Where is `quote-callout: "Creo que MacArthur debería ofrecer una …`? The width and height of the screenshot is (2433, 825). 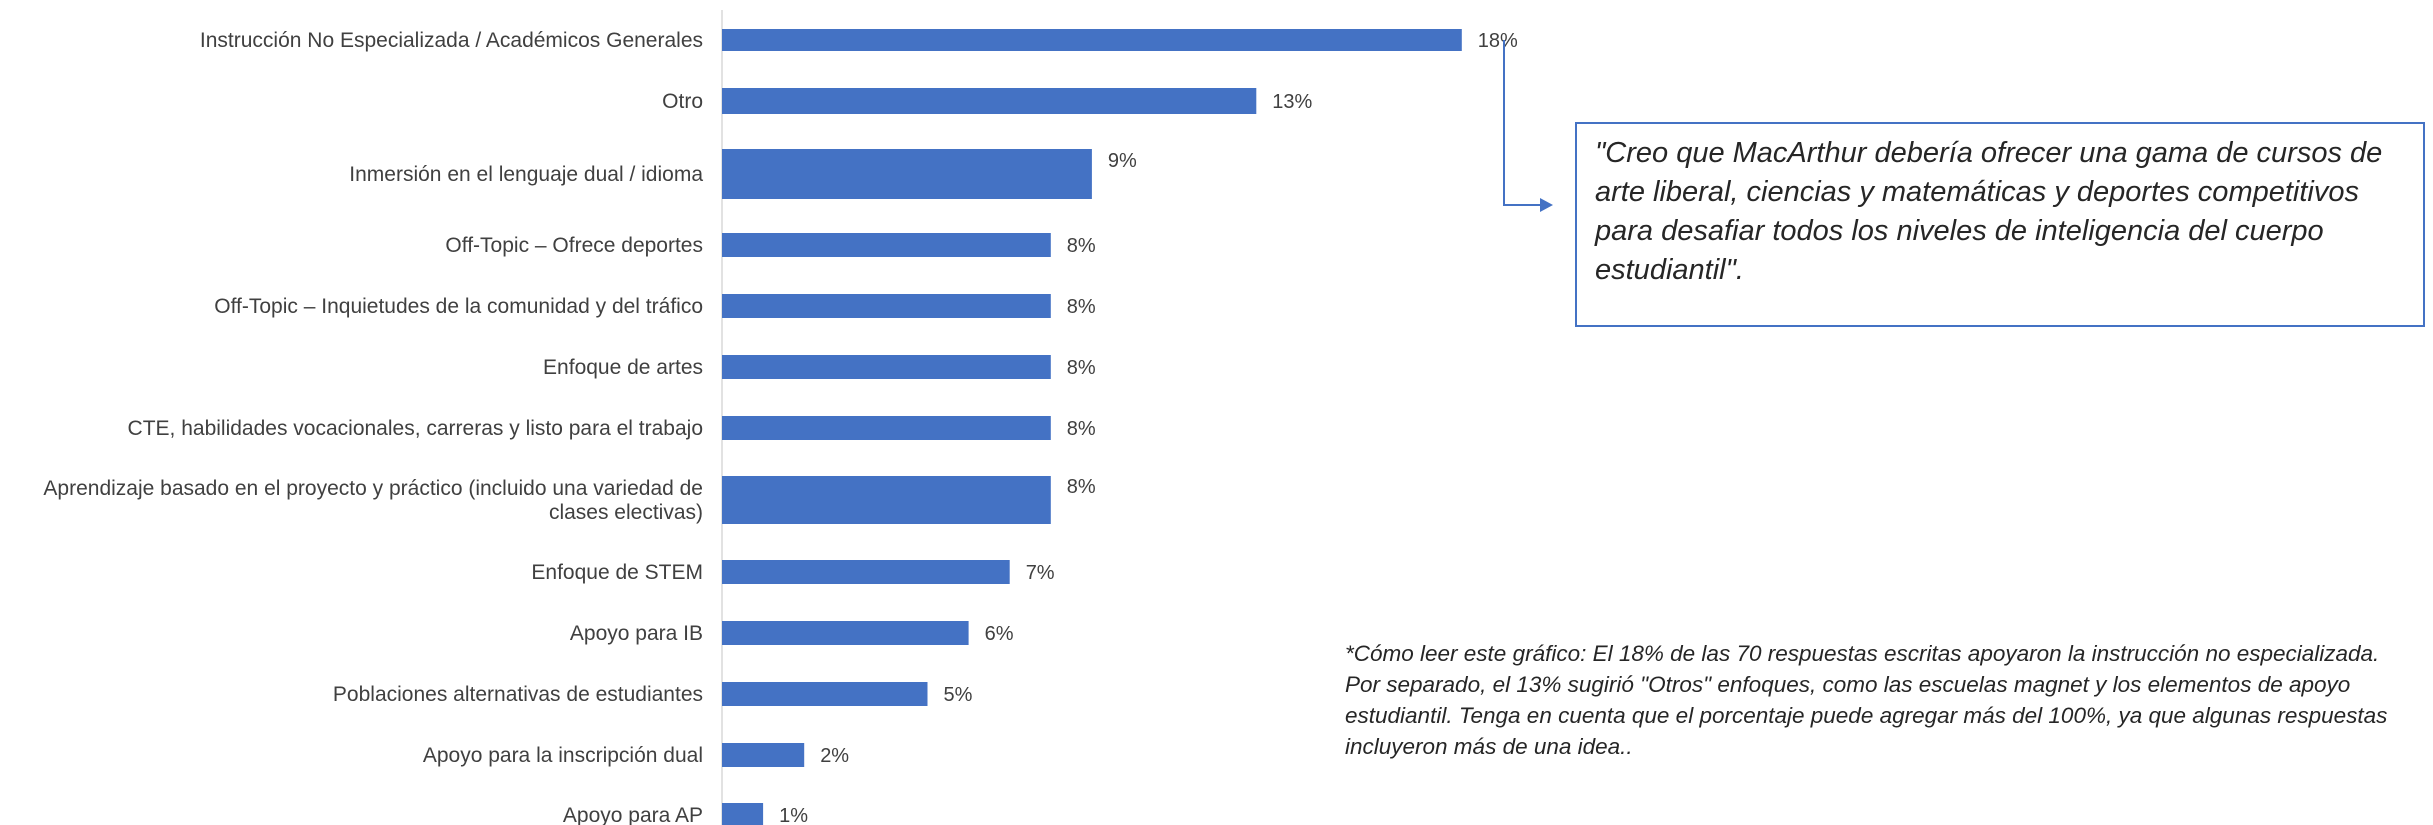 quote-callout: "Creo que MacArthur debería ofrecer una … is located at coordinates (2000, 224).